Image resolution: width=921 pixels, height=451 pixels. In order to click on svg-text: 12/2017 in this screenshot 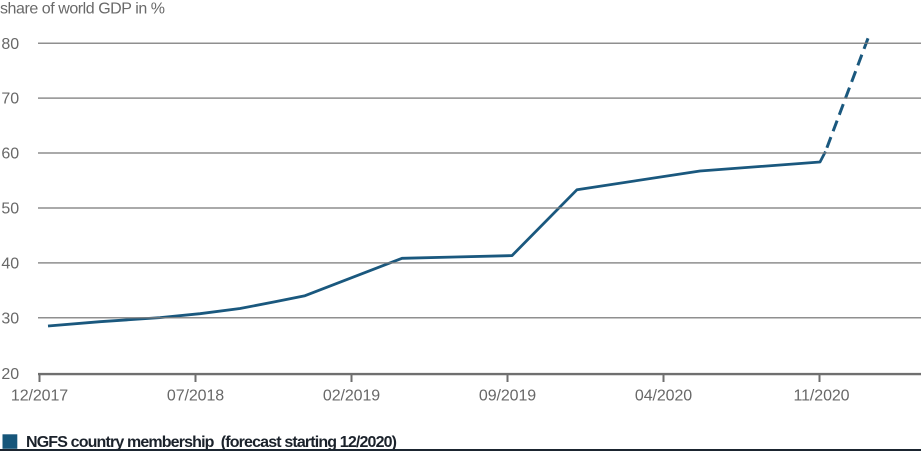, I will do `click(39, 396)`.